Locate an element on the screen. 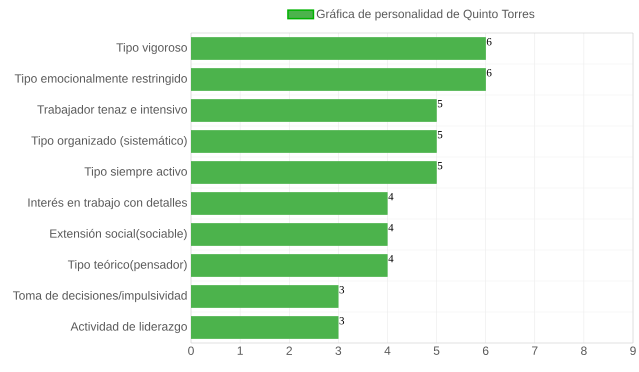 The width and height of the screenshot is (639, 372). y-tick-label: Tipo vigoroso is located at coordinates (151, 48).